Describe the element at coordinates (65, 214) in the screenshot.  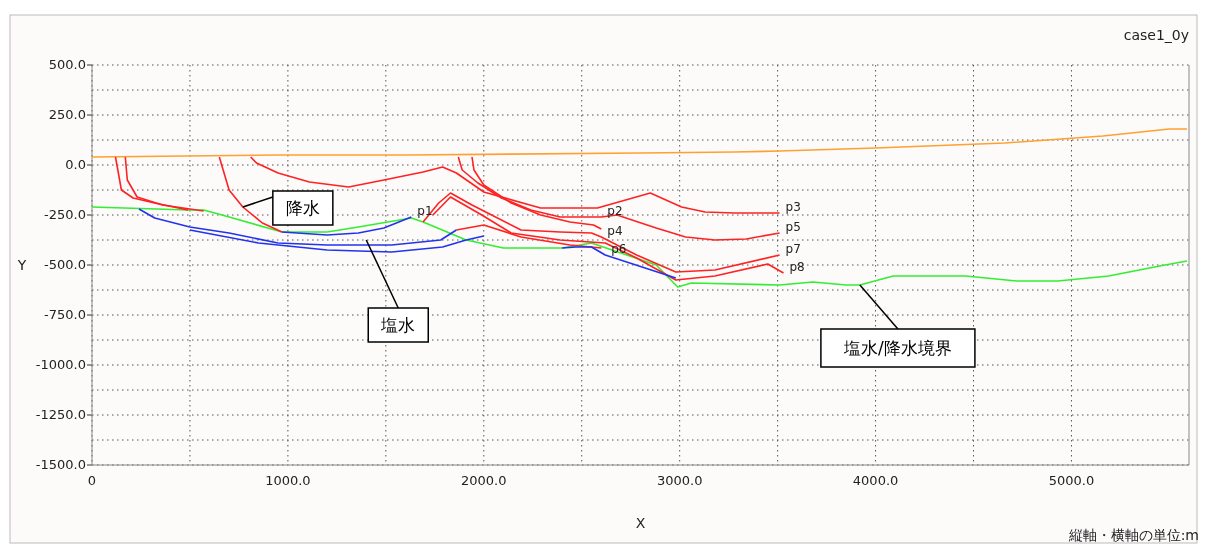
I see `y-tick-label: -250.0` at that location.